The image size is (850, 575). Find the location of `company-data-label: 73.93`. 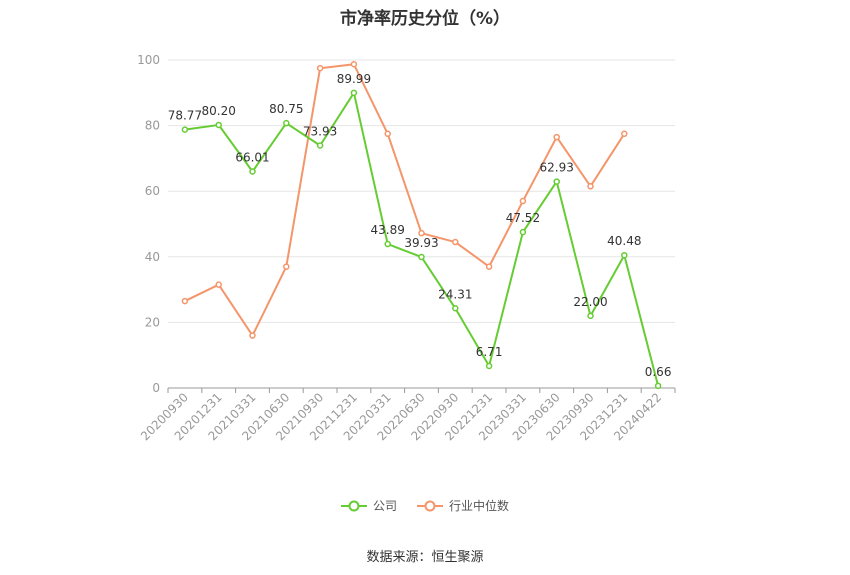

company-data-label: 73.93 is located at coordinates (320, 132).